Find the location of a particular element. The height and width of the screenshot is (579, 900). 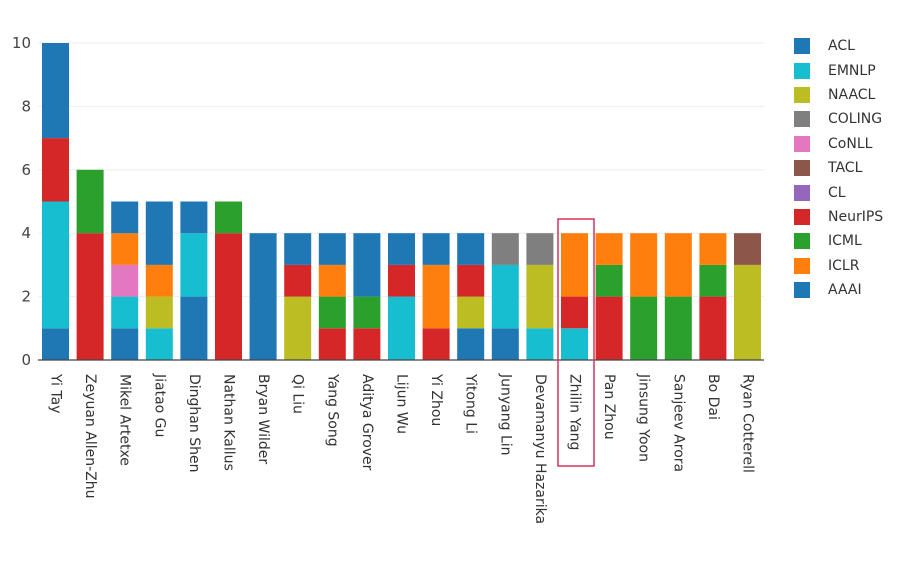

legend-item-acl: ACL is located at coordinates (838, 46).